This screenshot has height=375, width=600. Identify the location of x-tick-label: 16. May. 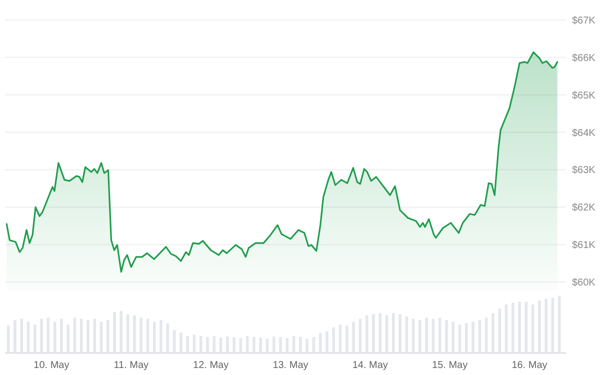
(530, 365).